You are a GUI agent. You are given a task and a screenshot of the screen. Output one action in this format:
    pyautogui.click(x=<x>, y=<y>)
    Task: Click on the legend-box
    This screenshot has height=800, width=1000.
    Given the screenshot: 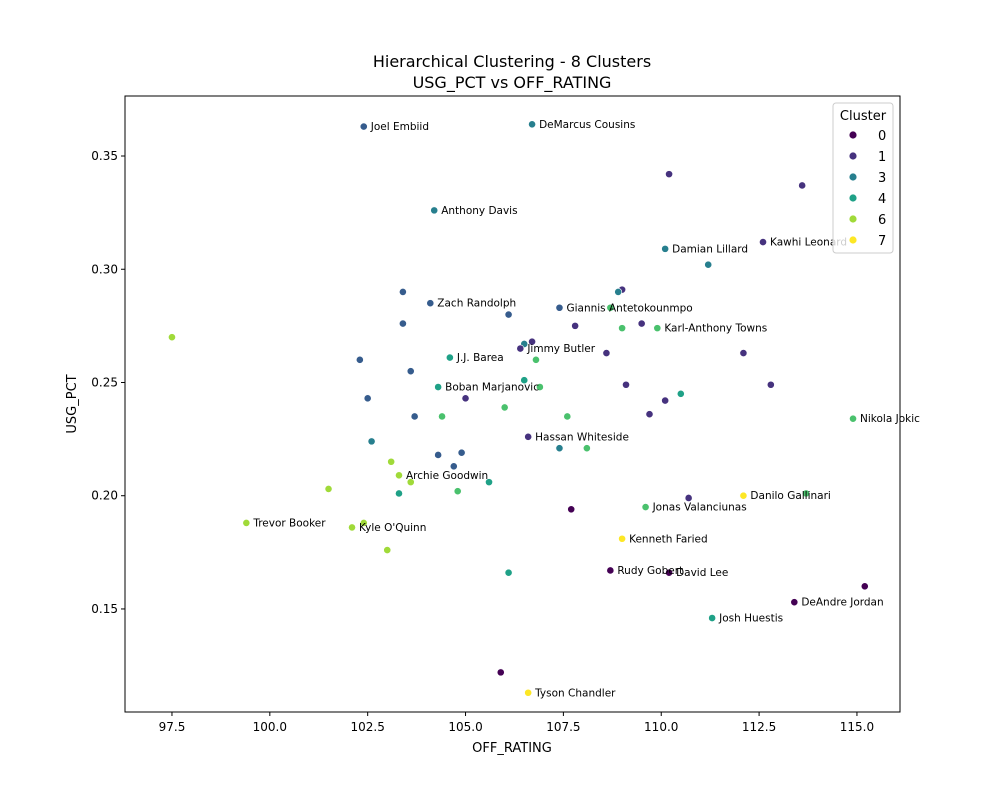 What is the action you would take?
    pyautogui.click(x=863, y=178)
    